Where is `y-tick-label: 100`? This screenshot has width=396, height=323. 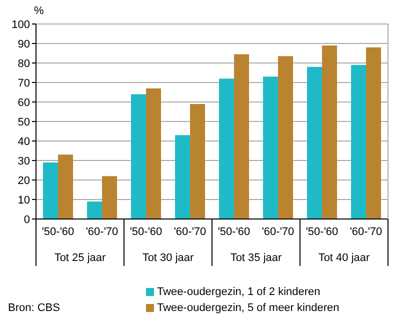
y-tick-label: 100 is located at coordinates (21, 24).